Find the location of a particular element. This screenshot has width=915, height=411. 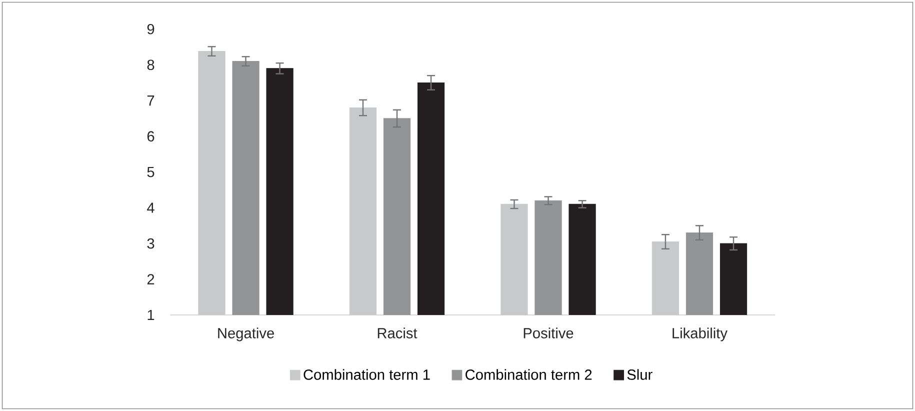

legend-label: Combination term 2 is located at coordinates (529, 374).